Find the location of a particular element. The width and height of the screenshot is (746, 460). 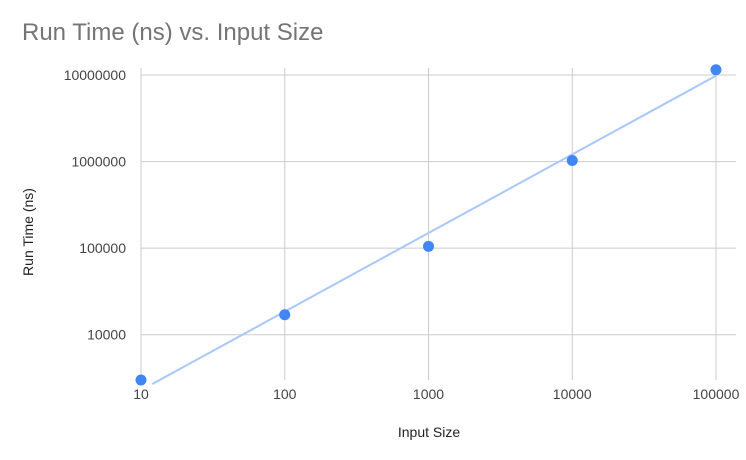

x-axis-ticks: 10 100 1000 10000 100000 is located at coordinates (436, 394).